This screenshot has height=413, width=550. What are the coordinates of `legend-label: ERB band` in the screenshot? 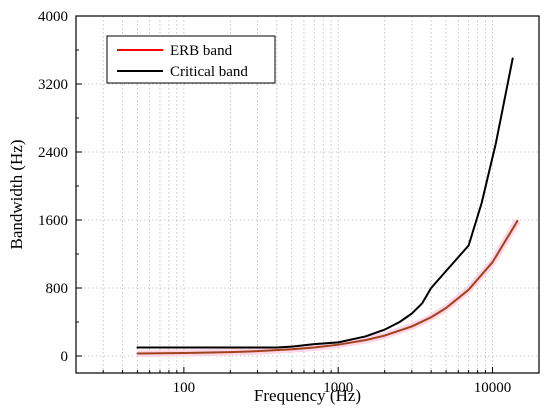 It's located at (201, 51).